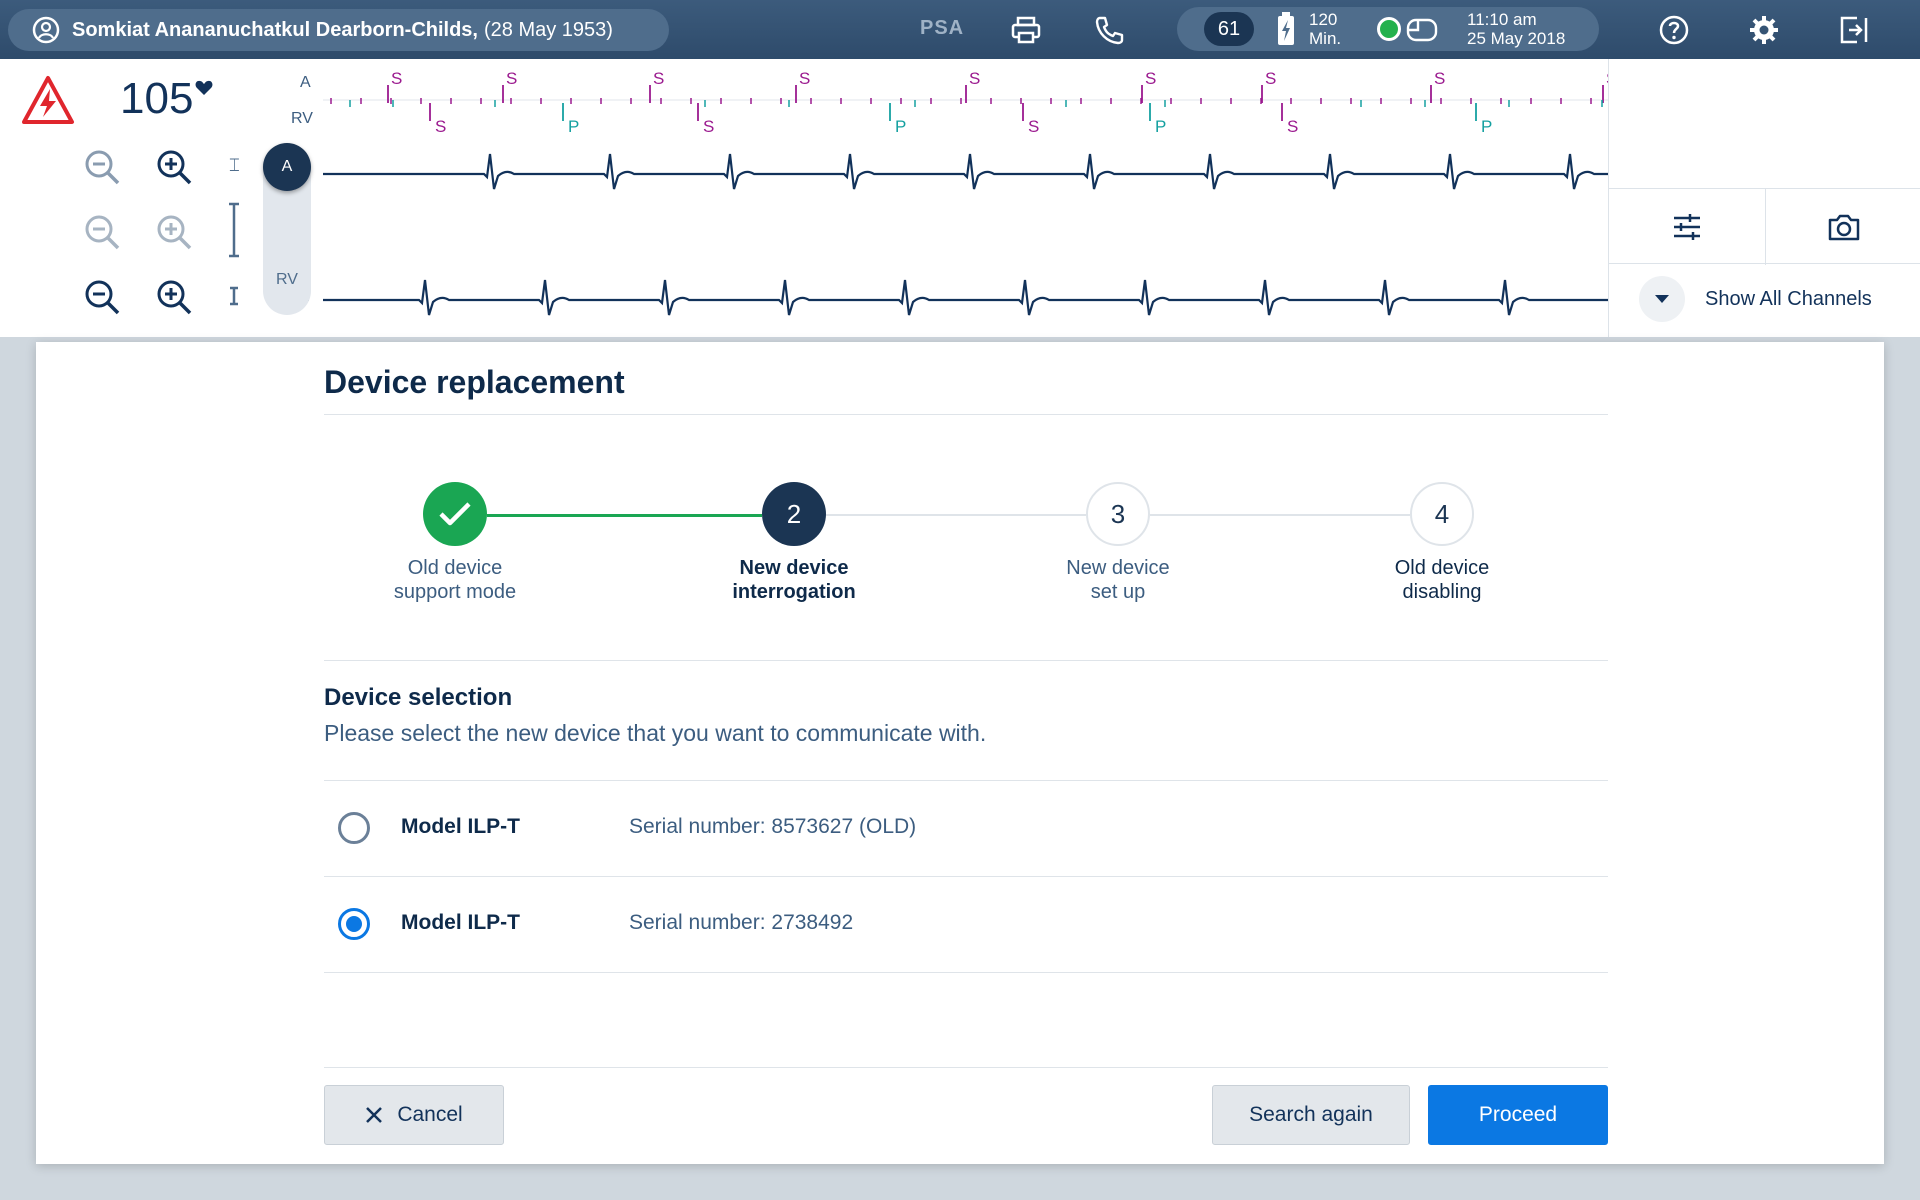  What do you see at coordinates (965, 102) in the screenshot?
I see `event-markers: S S S S S S S S S S P S P S P S P` at bounding box center [965, 102].